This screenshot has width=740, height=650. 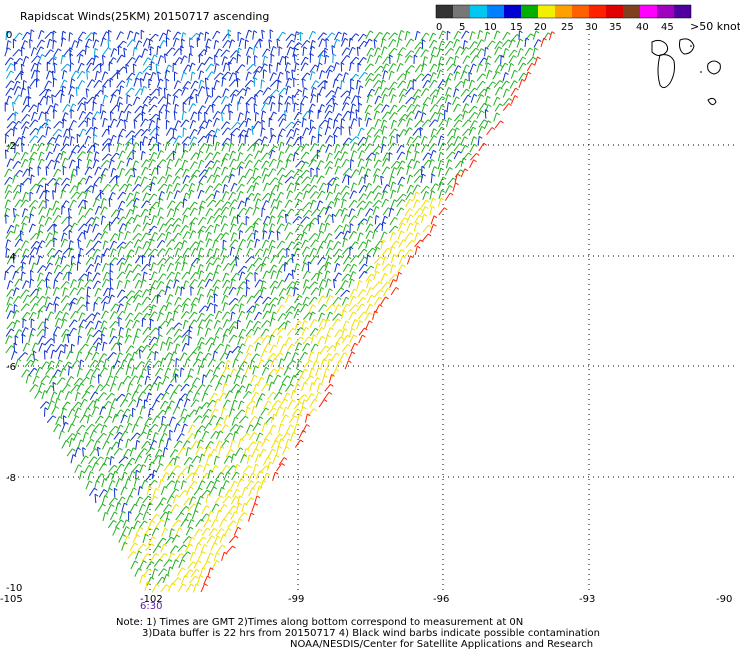 What do you see at coordinates (11, 367) in the screenshot?
I see `lat-label: -6` at bounding box center [11, 367].